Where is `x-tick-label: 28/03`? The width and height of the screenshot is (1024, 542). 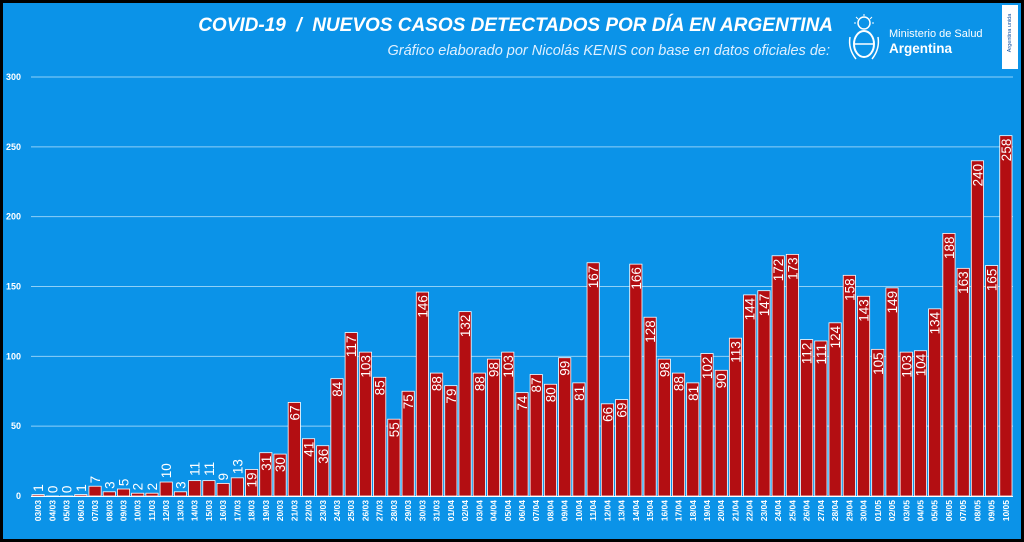
x-tick-label: 28/03 is located at coordinates (394, 511).